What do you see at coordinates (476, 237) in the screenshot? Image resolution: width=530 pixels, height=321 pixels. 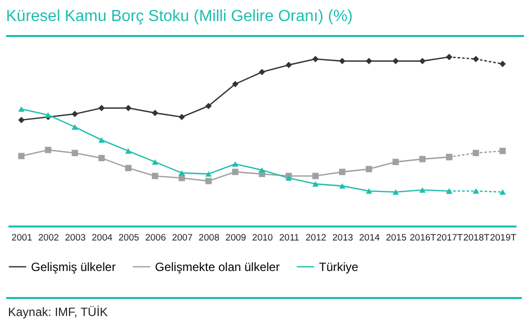 I see `x-tick-label: 2018T` at bounding box center [476, 237].